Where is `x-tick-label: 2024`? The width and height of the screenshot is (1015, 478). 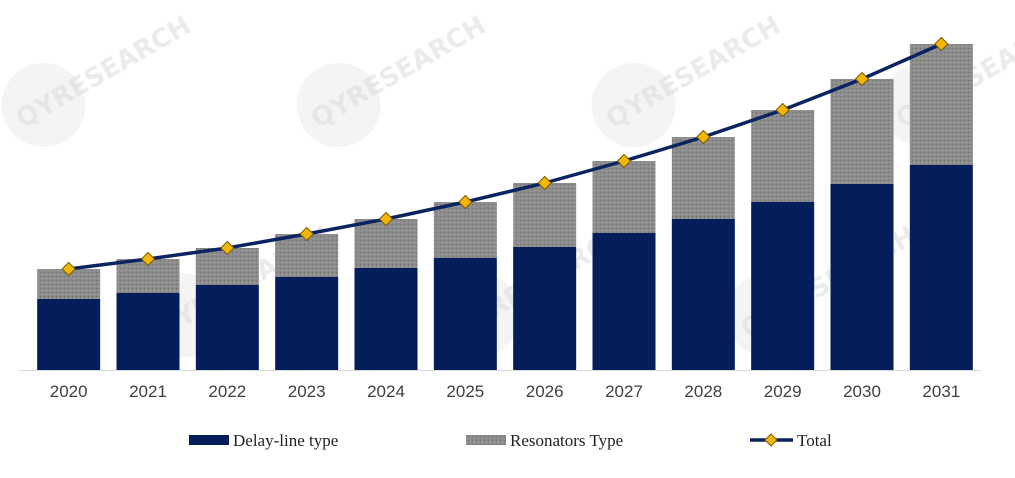 x-tick-label: 2024 is located at coordinates (386, 391).